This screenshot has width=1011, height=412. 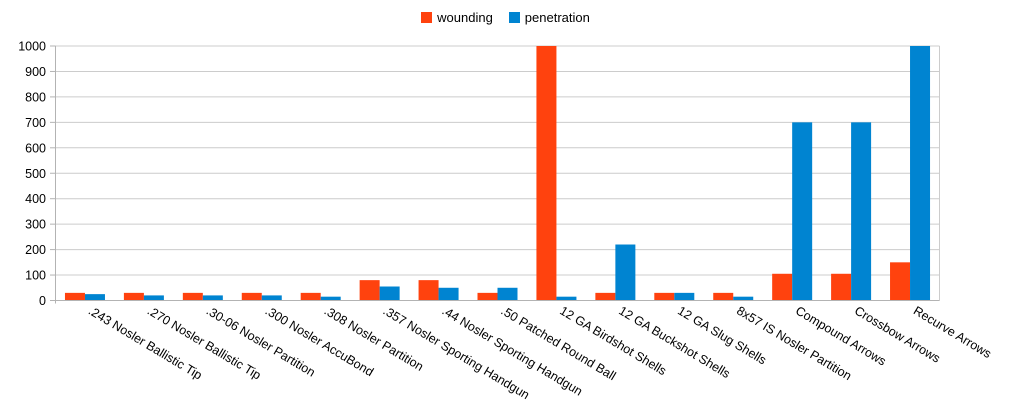 What do you see at coordinates (42, 301) in the screenshot?
I see `y-axis-tick-label: 0` at bounding box center [42, 301].